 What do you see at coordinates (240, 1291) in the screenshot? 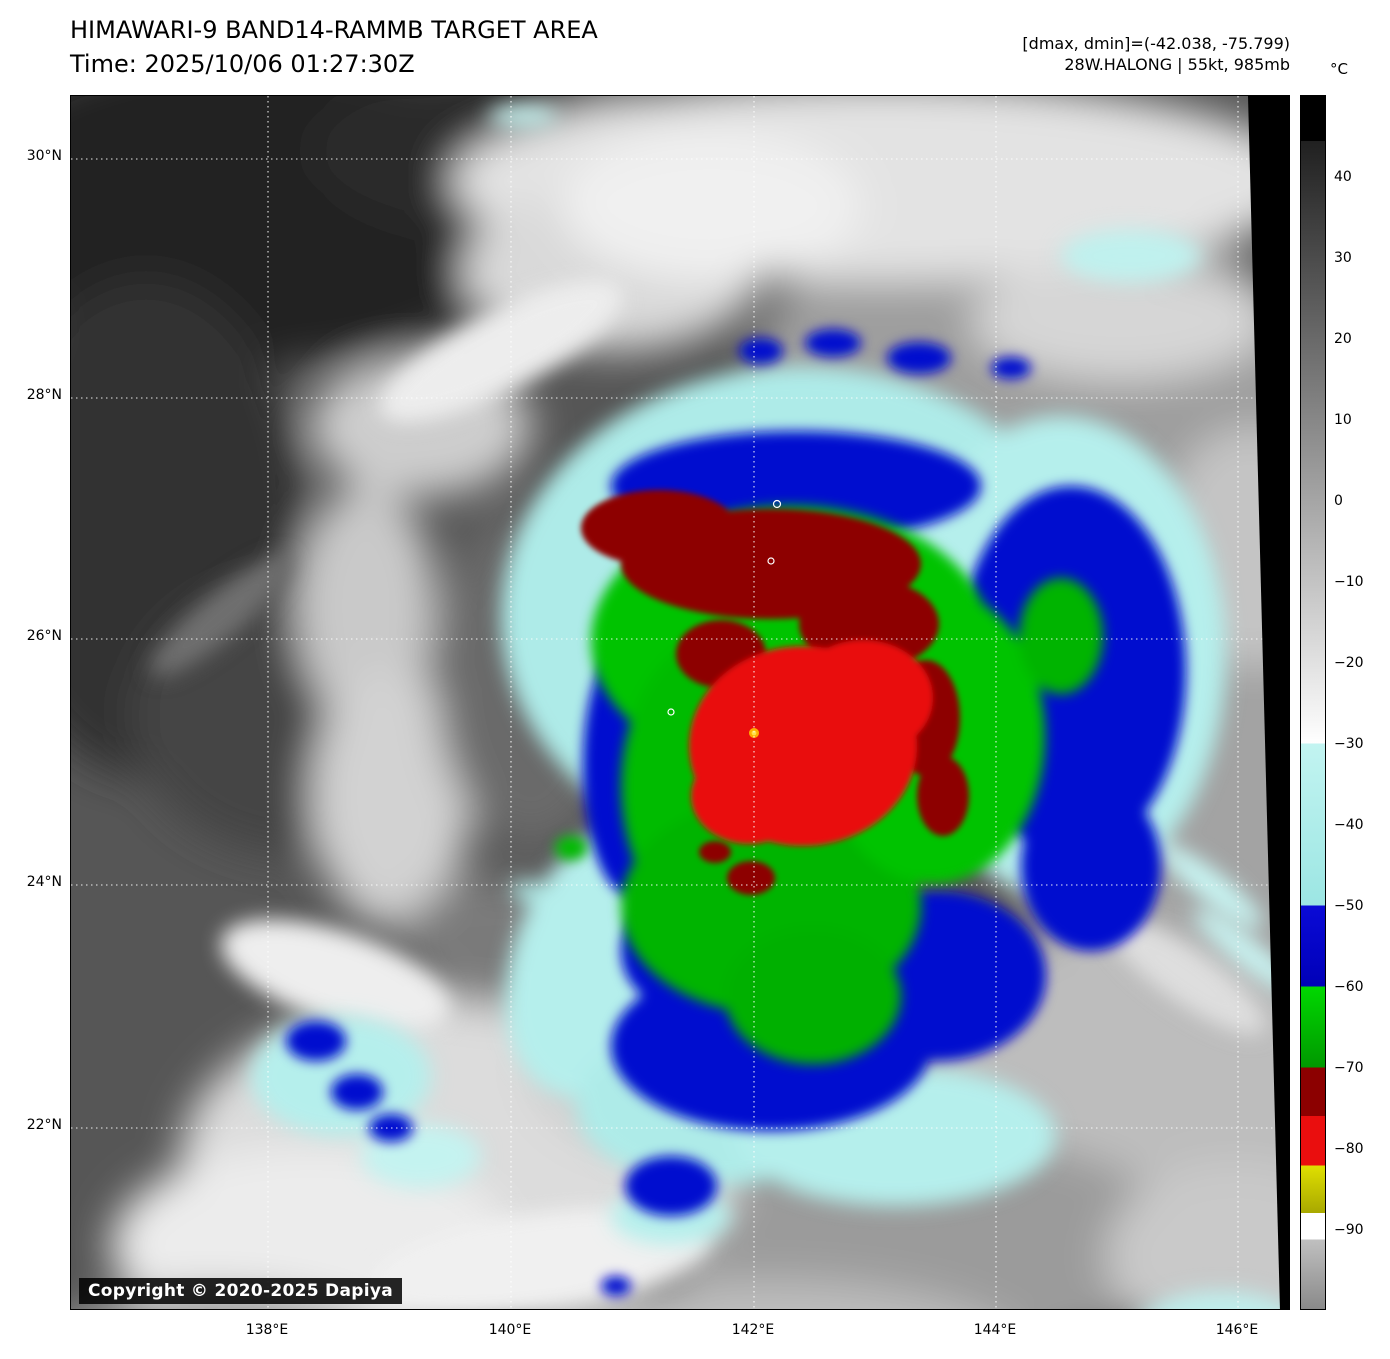
I see `copyright: Copyright © 2020-2025 Dapiya` at bounding box center [240, 1291].